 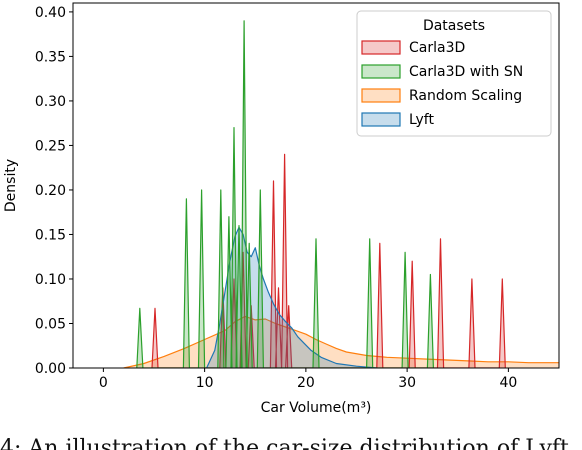 What do you see at coordinates (50, 191) in the screenshot?
I see `y-tick-label: 0.20` at bounding box center [50, 191].